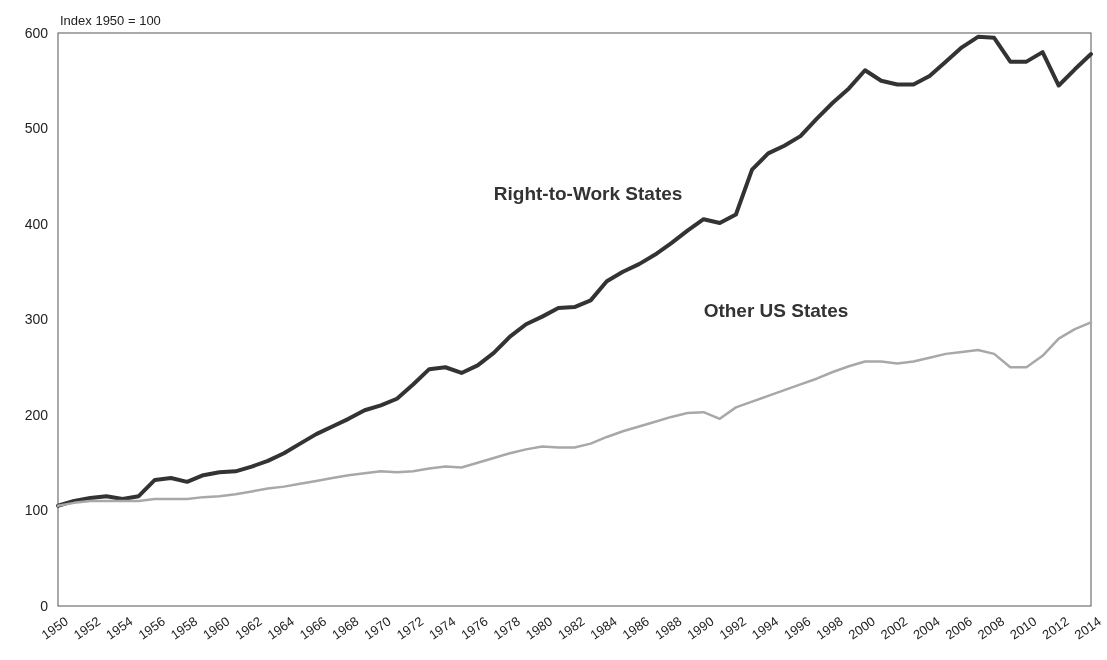 The width and height of the screenshot is (1107, 660). What do you see at coordinates (36, 510) in the screenshot?
I see `y-tick-label: 100` at bounding box center [36, 510].